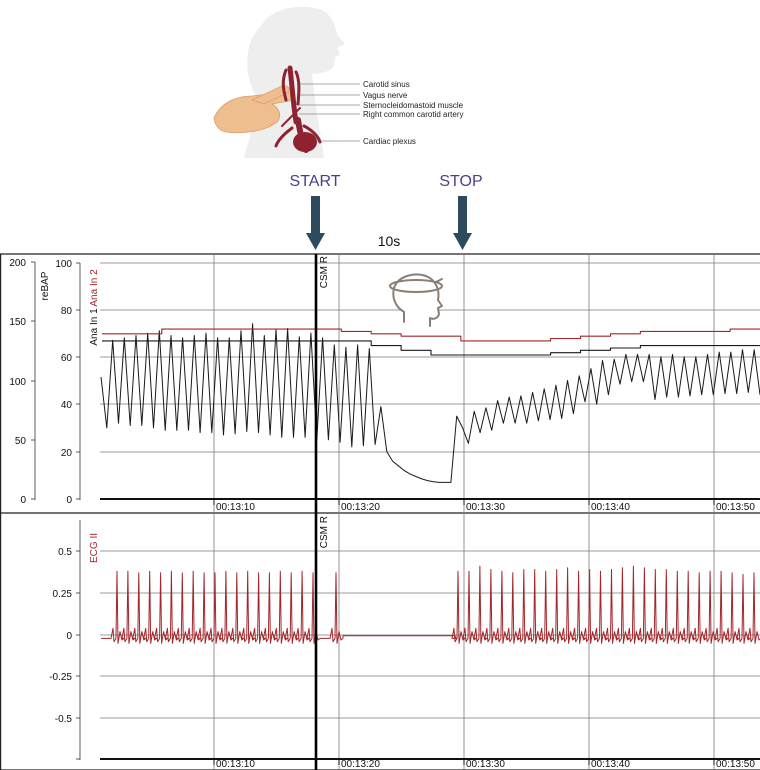 The height and width of the screenshot is (770, 760). I want to click on ecg-xtick-5: 00:13:50, so click(735, 764).